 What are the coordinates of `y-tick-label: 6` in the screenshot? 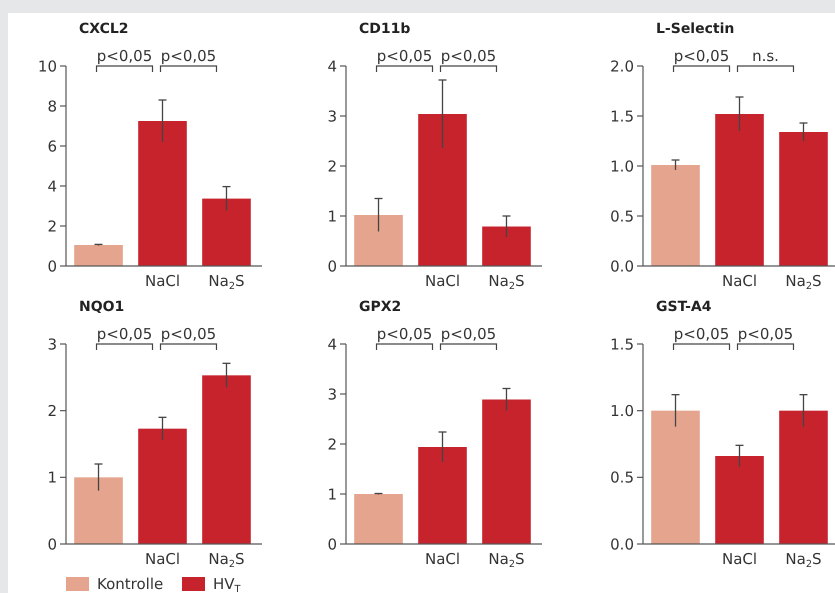 It's located at (52, 146).